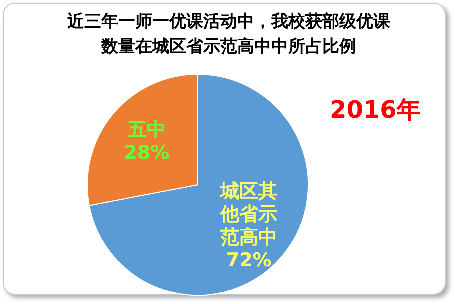  What do you see at coordinates (146, 130) in the screenshot?
I see `slice-label: 五中` at bounding box center [146, 130].